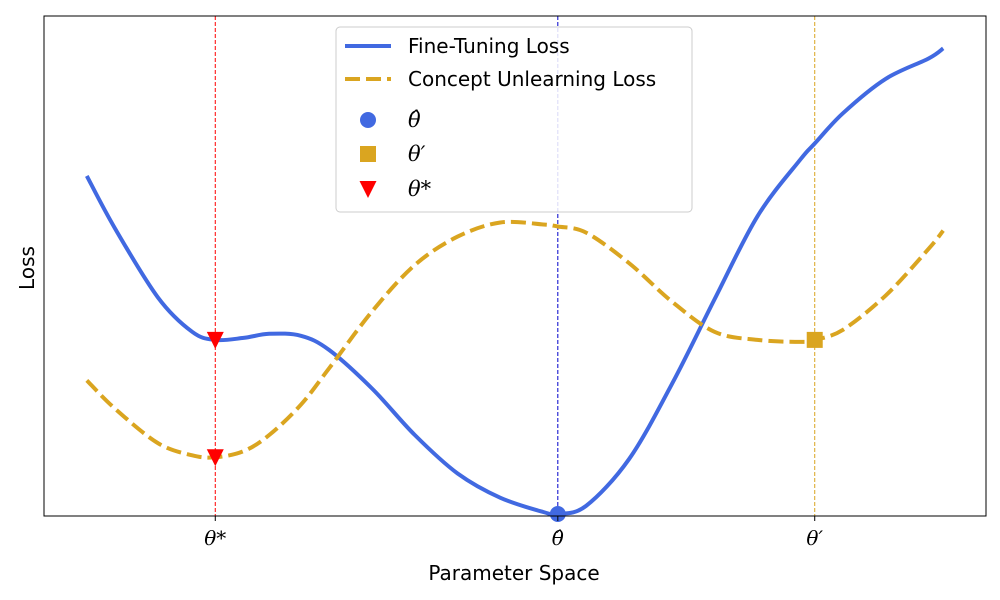 The image size is (1000, 600). I want to click on legend-label-1: Concept Unlearning Loss, so click(532, 79).